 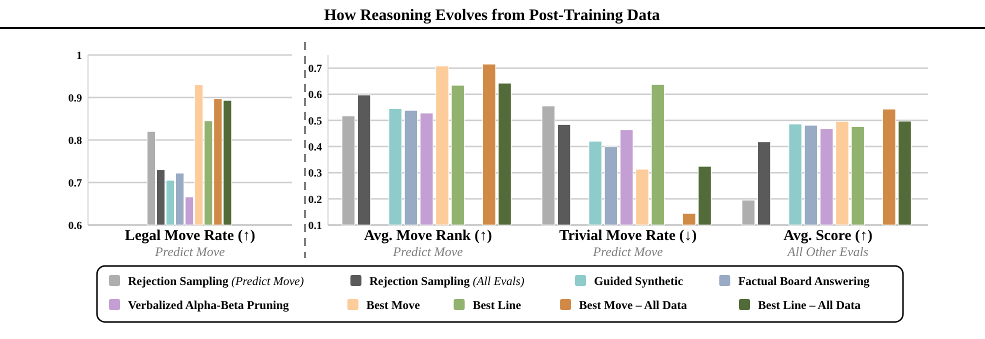 I want to click on y-tick-label: 0.3, so click(x=315, y=174).